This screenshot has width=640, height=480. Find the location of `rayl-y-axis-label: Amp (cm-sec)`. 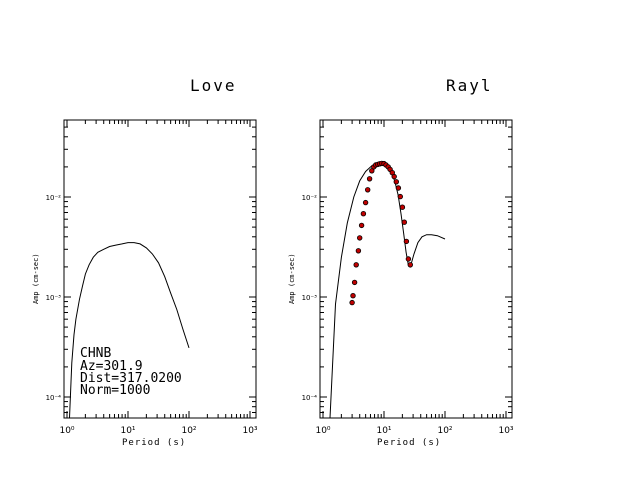

rayl-y-axis-label: Amp (cm-sec) is located at coordinates (292, 278).